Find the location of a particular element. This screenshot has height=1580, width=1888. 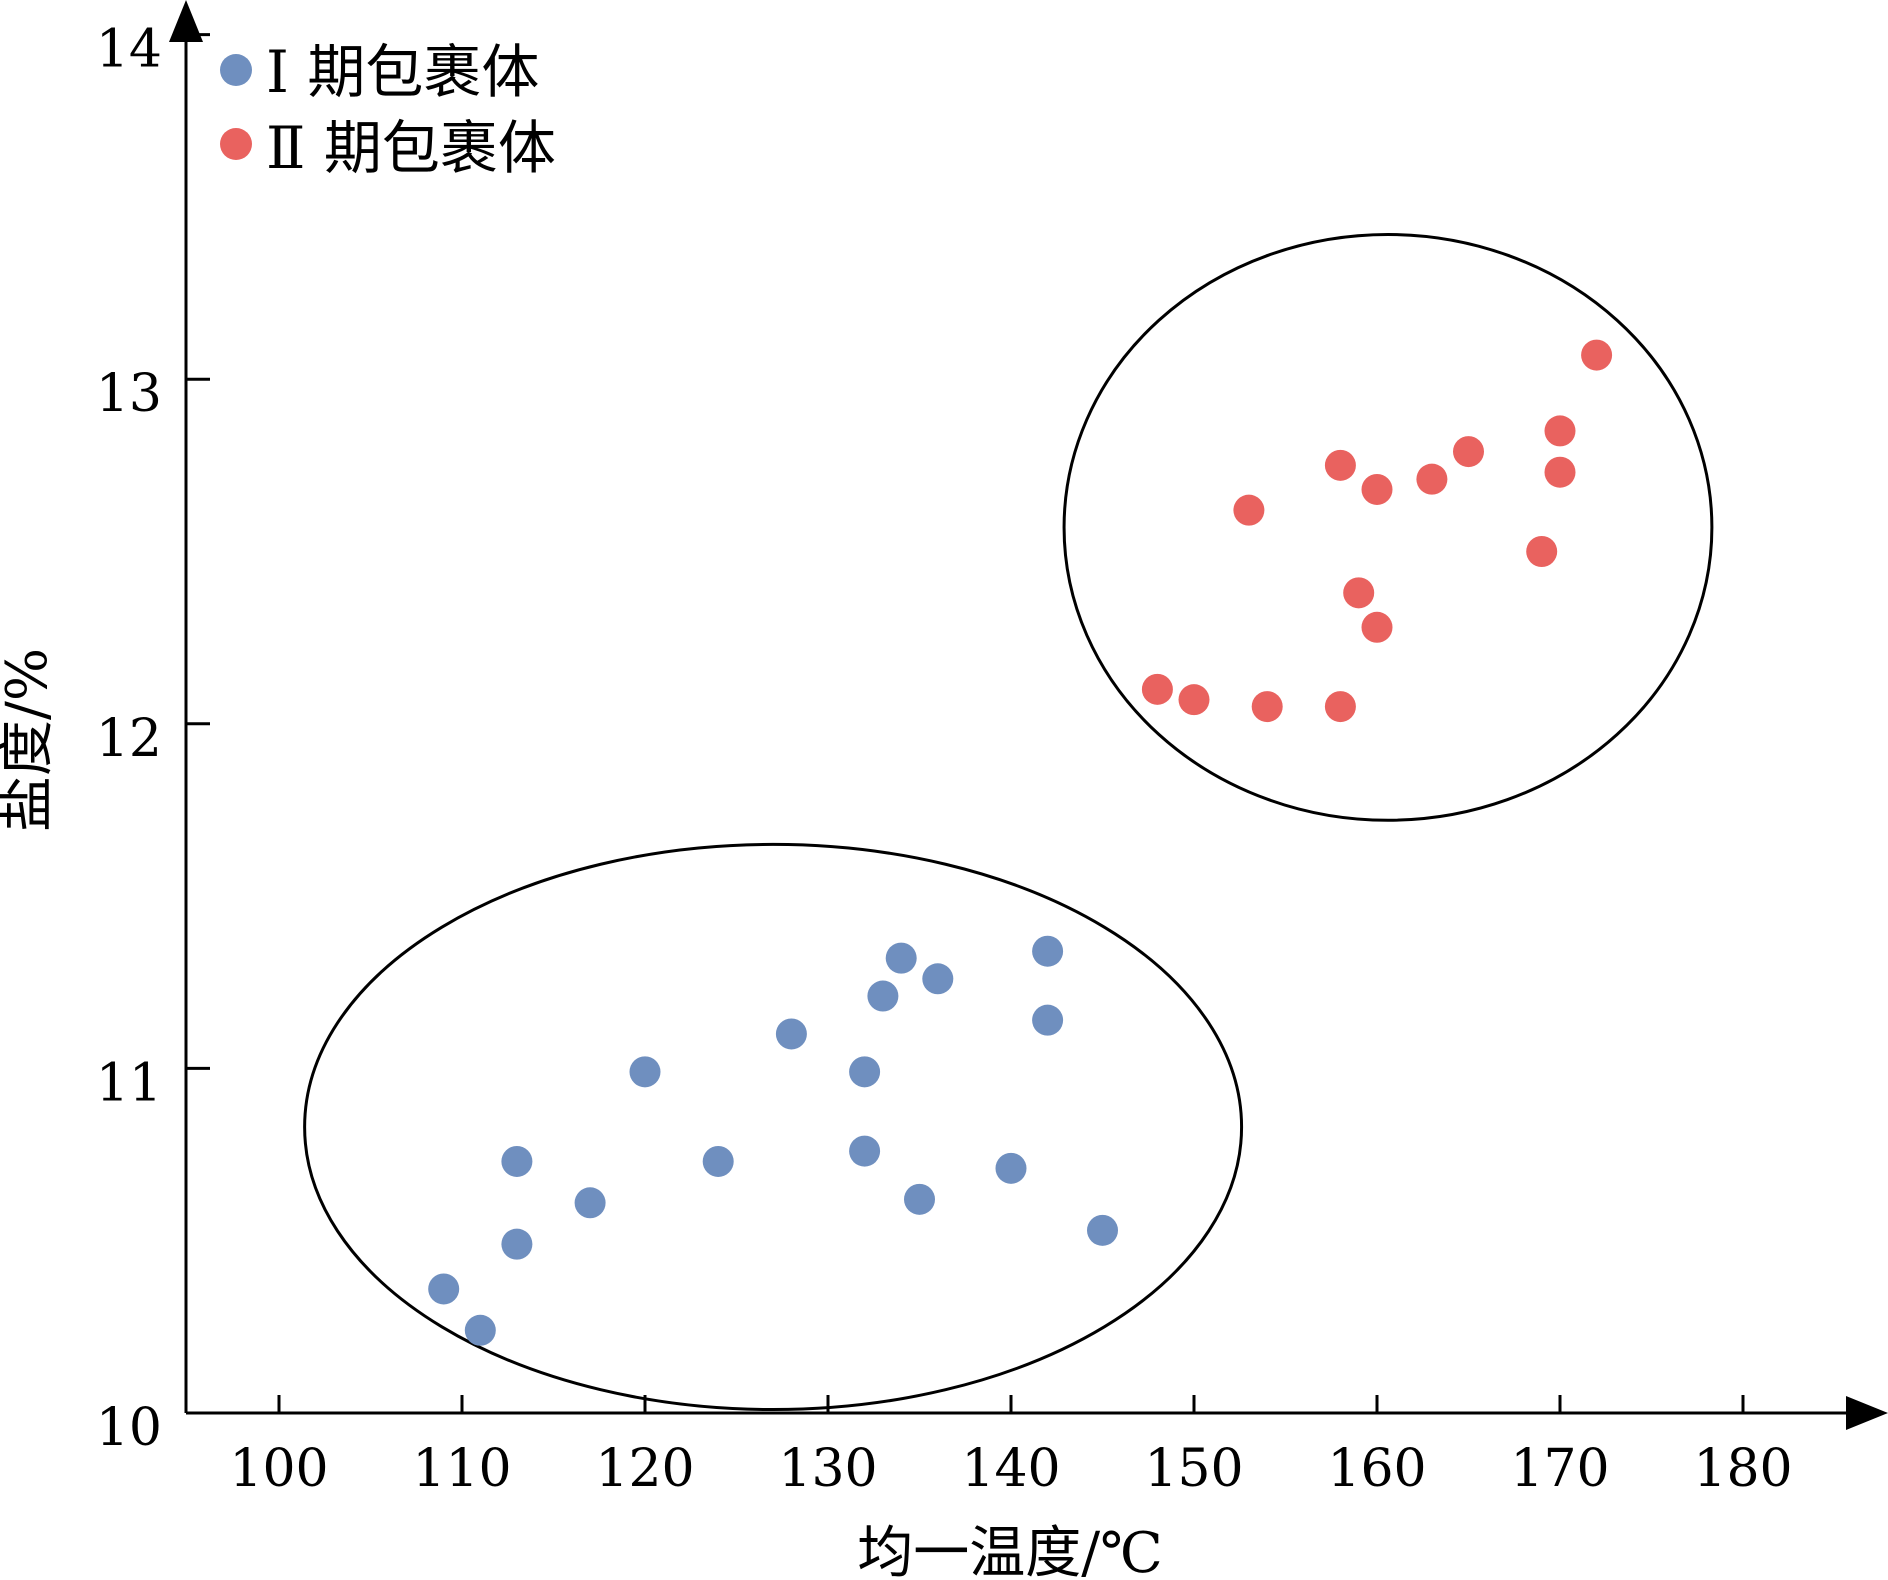

y-tick-label-14: 14 is located at coordinates (129, 50).